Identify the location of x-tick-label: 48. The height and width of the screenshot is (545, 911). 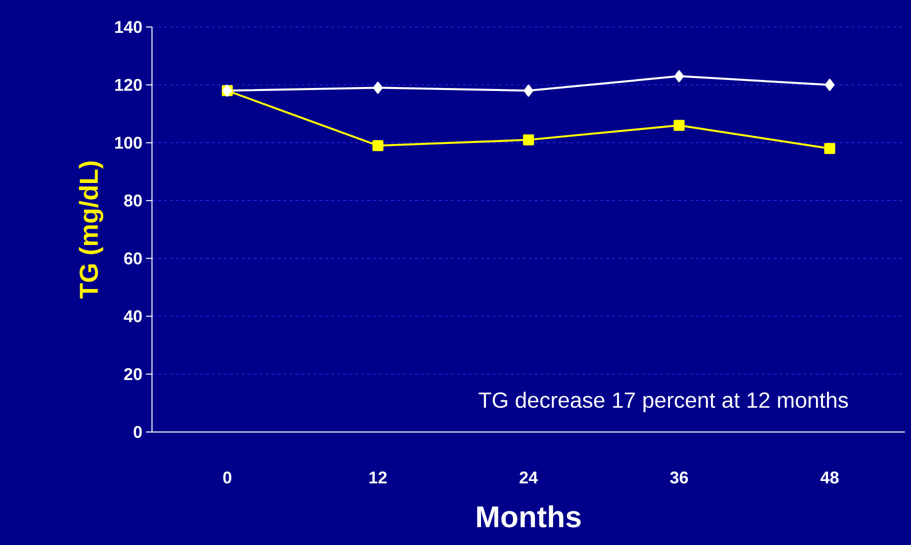
(829, 478).